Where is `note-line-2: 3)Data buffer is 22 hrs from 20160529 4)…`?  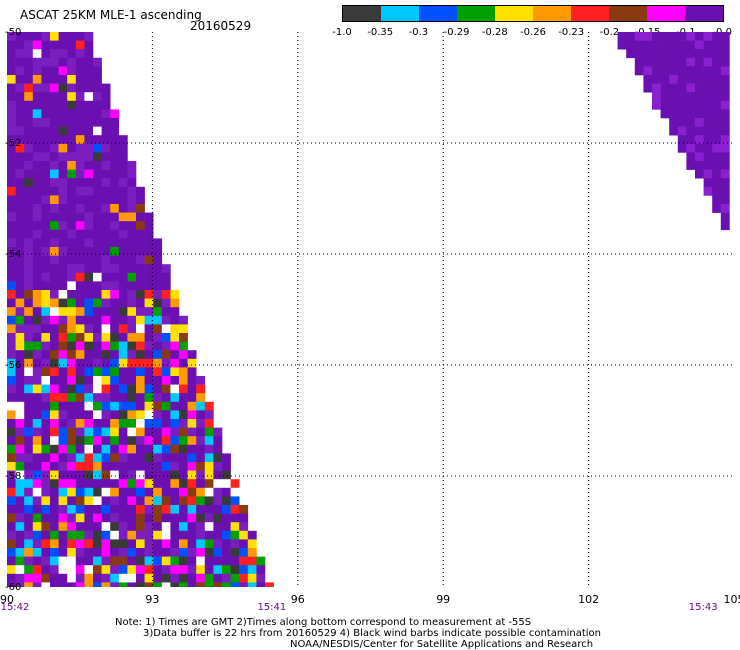
note-line-2: 3)Data buffer is 22 hrs from 20160529 4)… is located at coordinates (372, 633).